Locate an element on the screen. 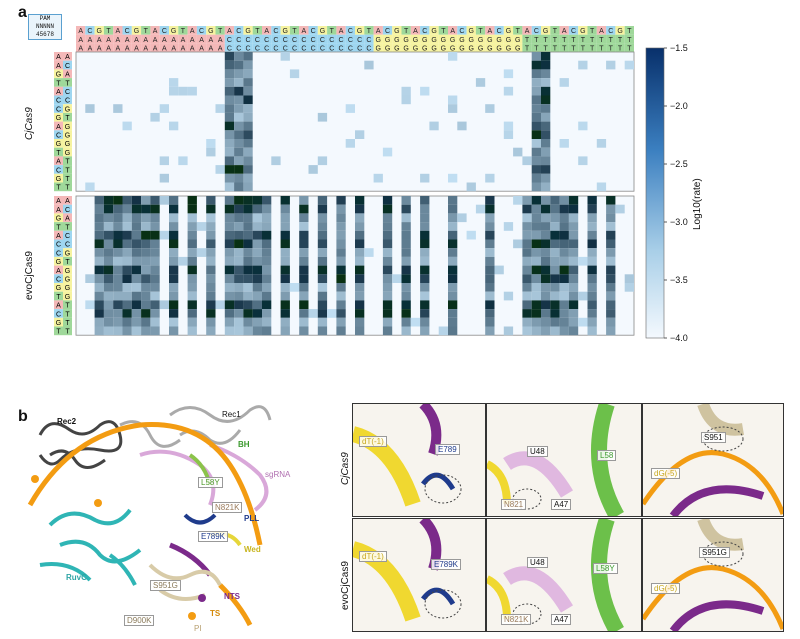  label-ruvc: RuvC is located at coordinates (76, 577).